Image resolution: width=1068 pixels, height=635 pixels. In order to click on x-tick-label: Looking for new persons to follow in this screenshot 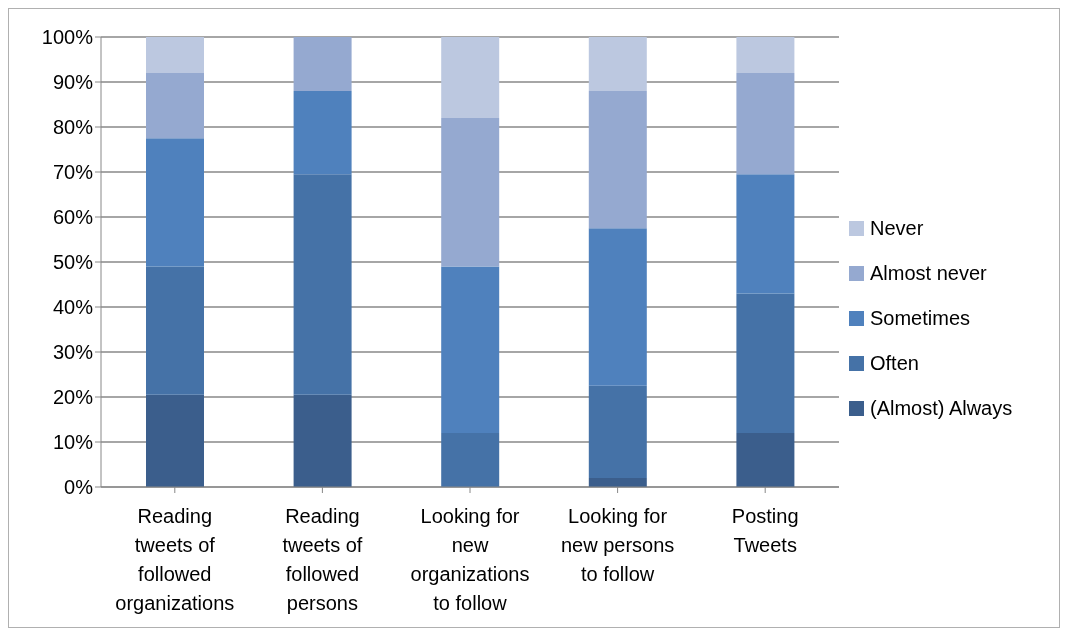, I will do `click(617, 545)`.